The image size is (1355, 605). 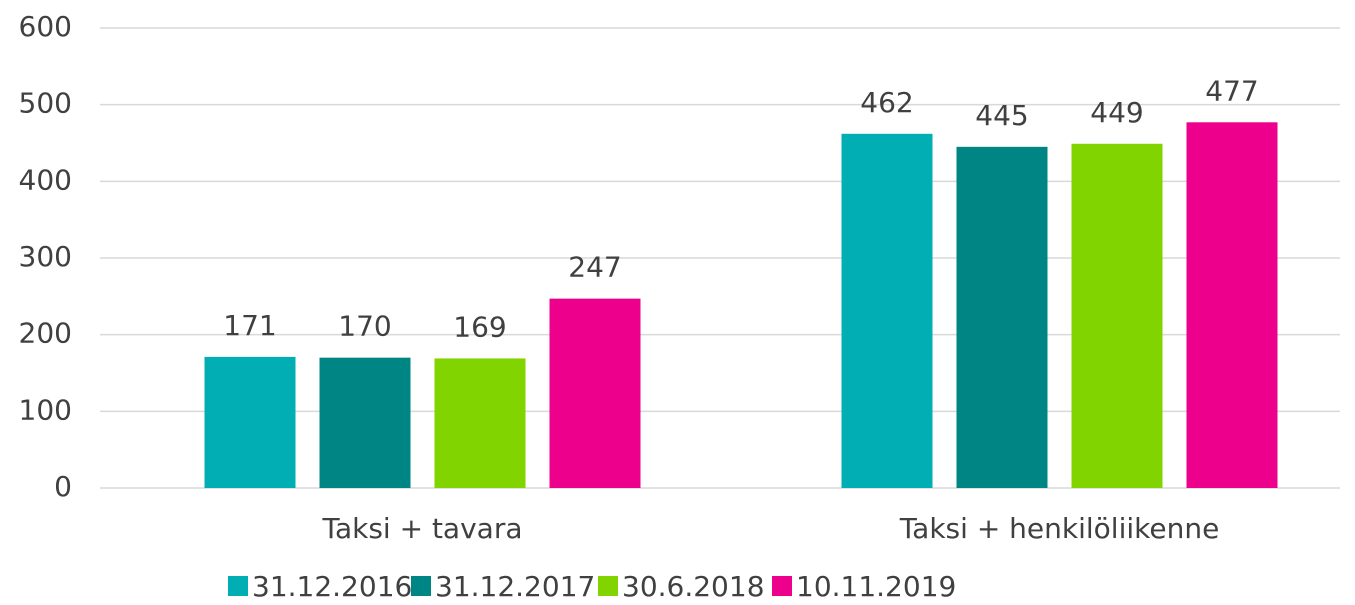 I want to click on y-tick-label: 0, so click(x=63, y=486).